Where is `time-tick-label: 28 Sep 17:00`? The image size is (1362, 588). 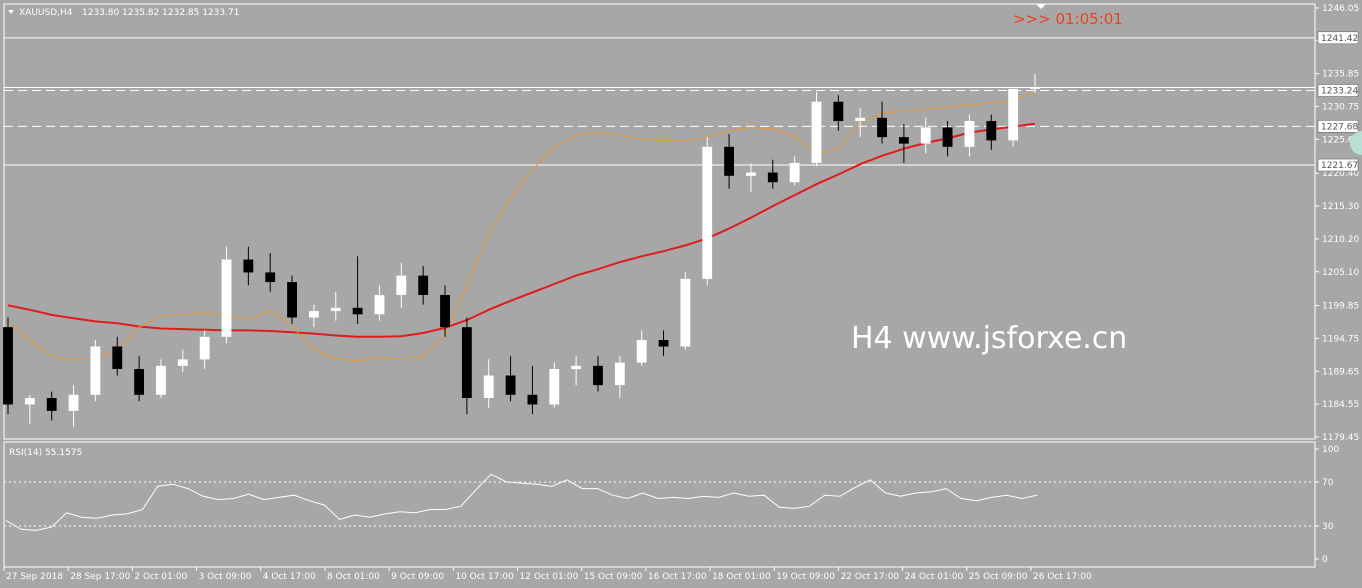 time-tick-label: 28 Sep 17:00 is located at coordinates (100, 577).